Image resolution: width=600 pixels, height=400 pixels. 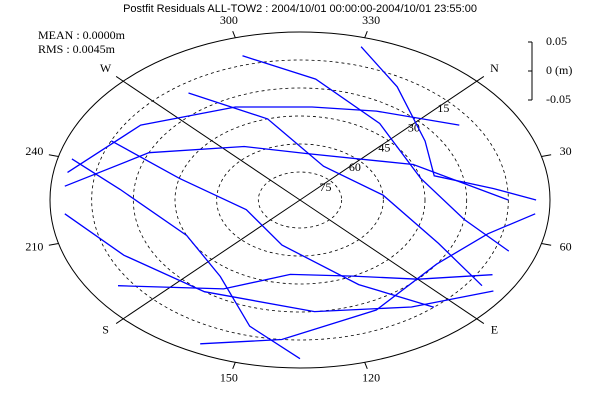 What do you see at coordinates (82, 35) in the screenshot?
I see `annotation: MEAN : 0.0000m` at bounding box center [82, 35].